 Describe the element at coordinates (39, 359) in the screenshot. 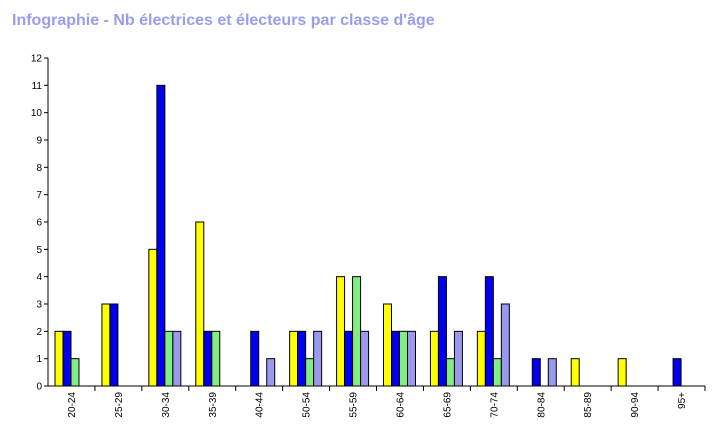

I see `y-tick-label: 1` at that location.